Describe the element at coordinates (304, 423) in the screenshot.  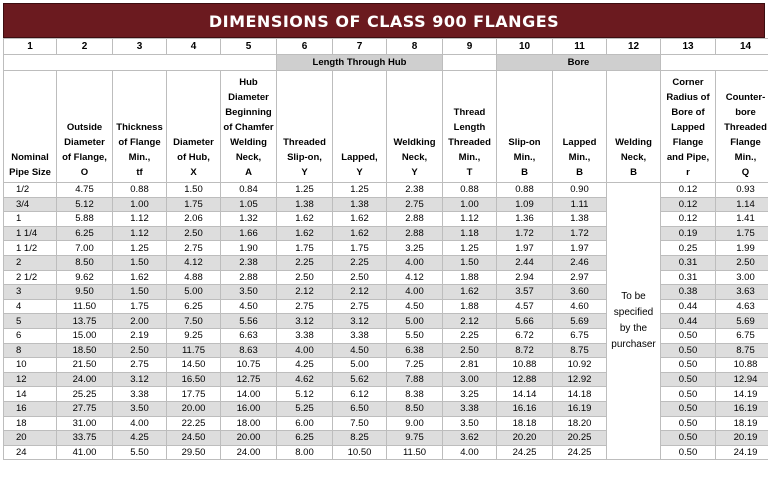
I see `table-cell: 6.00` at that location.